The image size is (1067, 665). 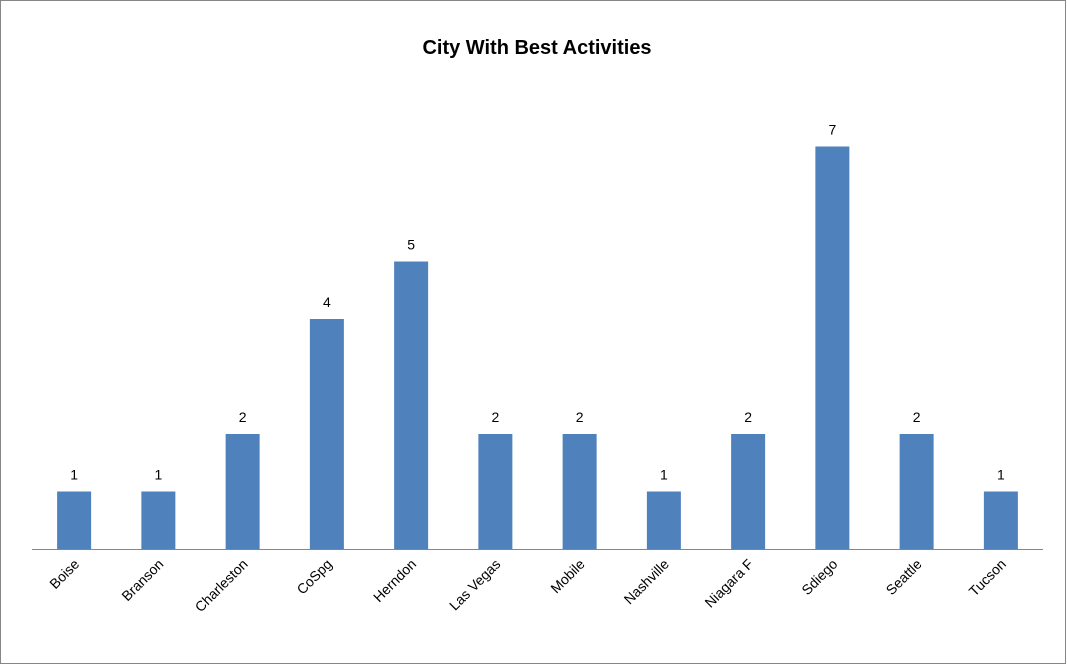 What do you see at coordinates (327, 302) in the screenshot?
I see `data-label: 4` at bounding box center [327, 302].